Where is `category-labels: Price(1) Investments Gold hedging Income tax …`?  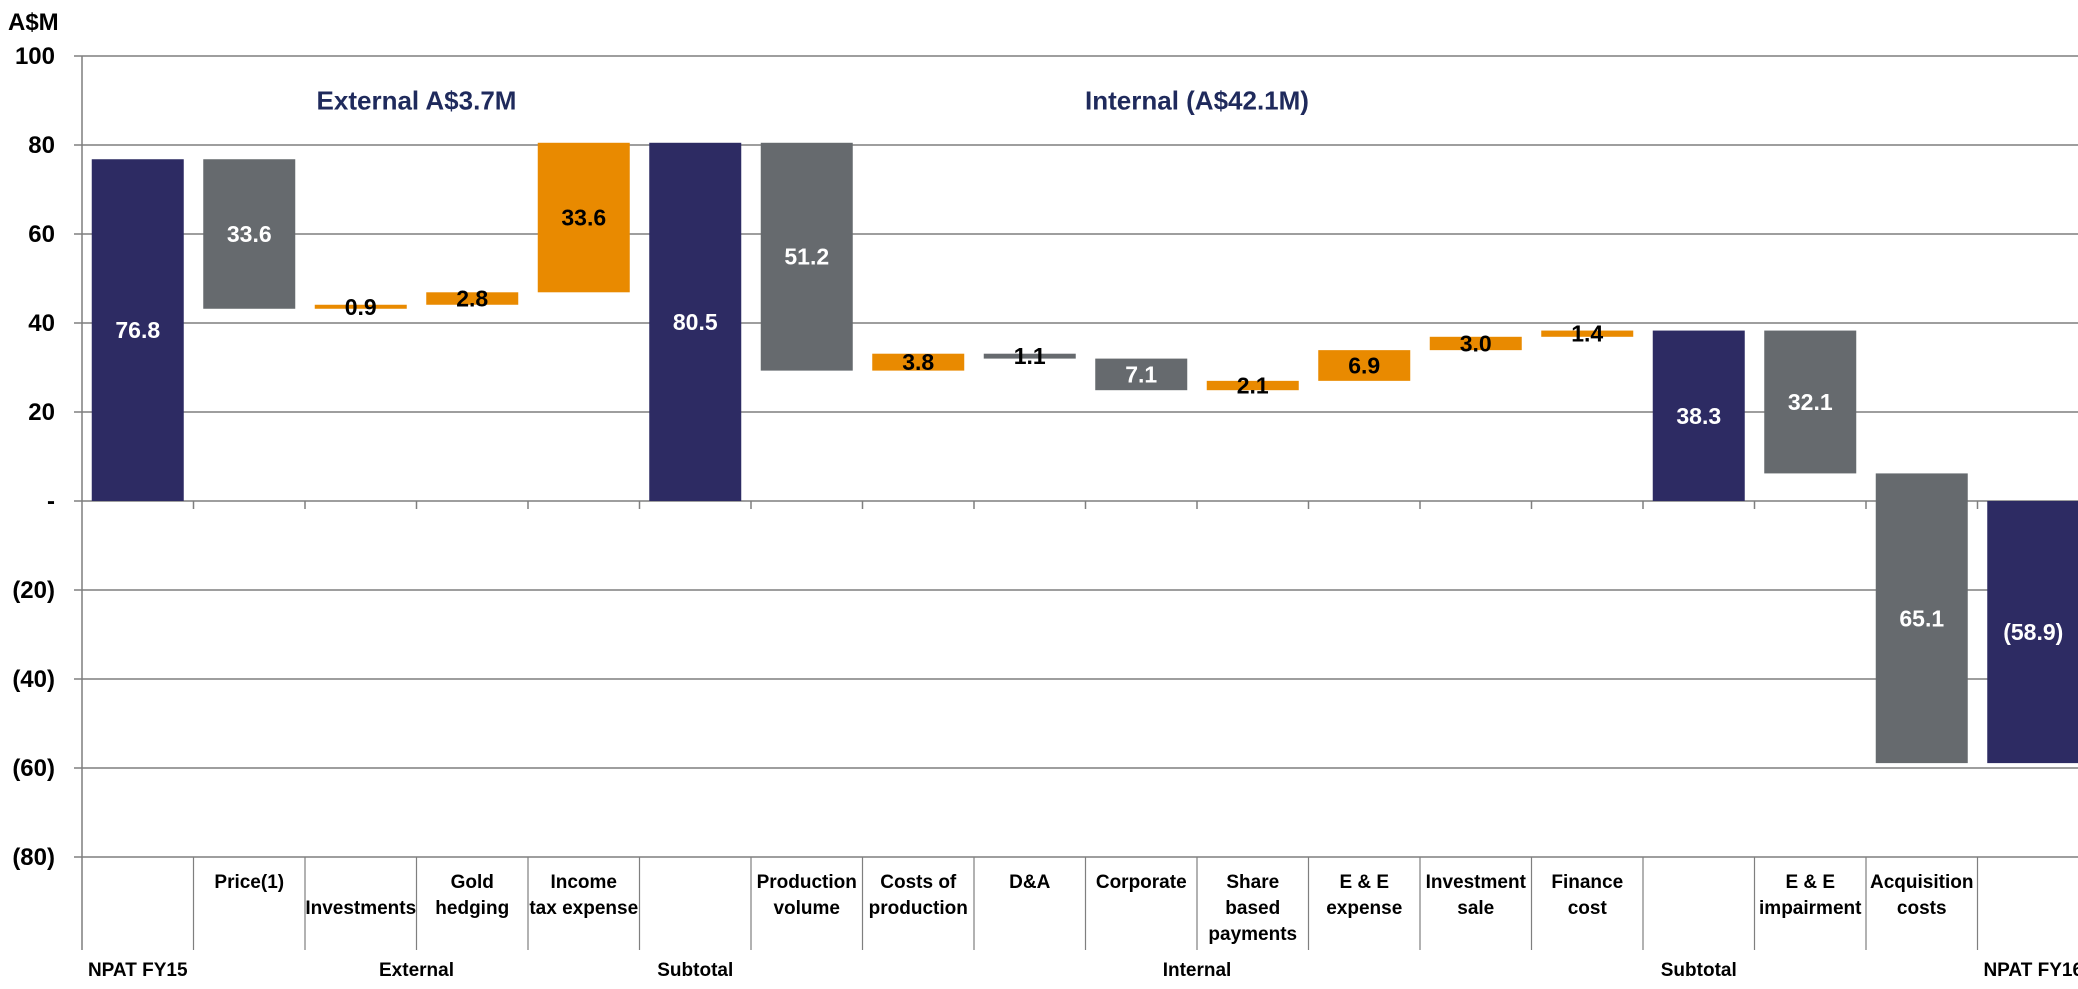 category-labels: Price(1) Investments Gold hedging Income tax … is located at coordinates (1083, 926).